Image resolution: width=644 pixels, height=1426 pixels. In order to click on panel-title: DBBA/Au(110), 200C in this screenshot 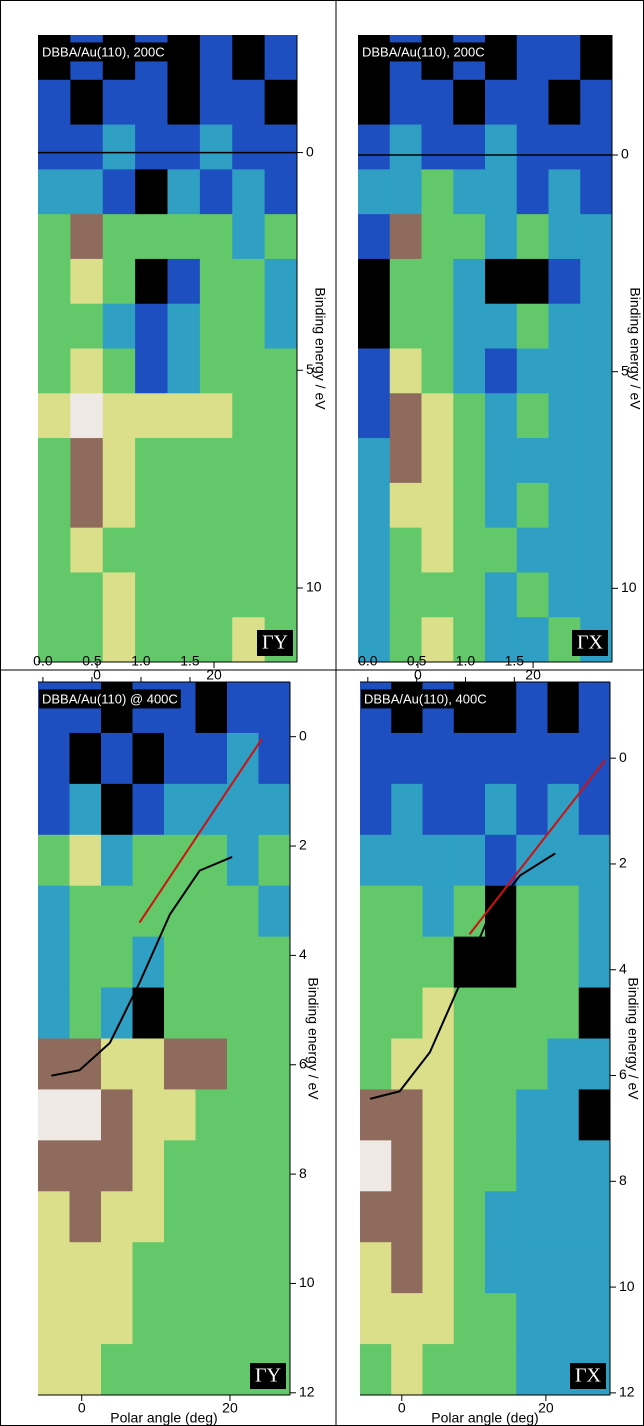, I will do `click(423, 51)`.